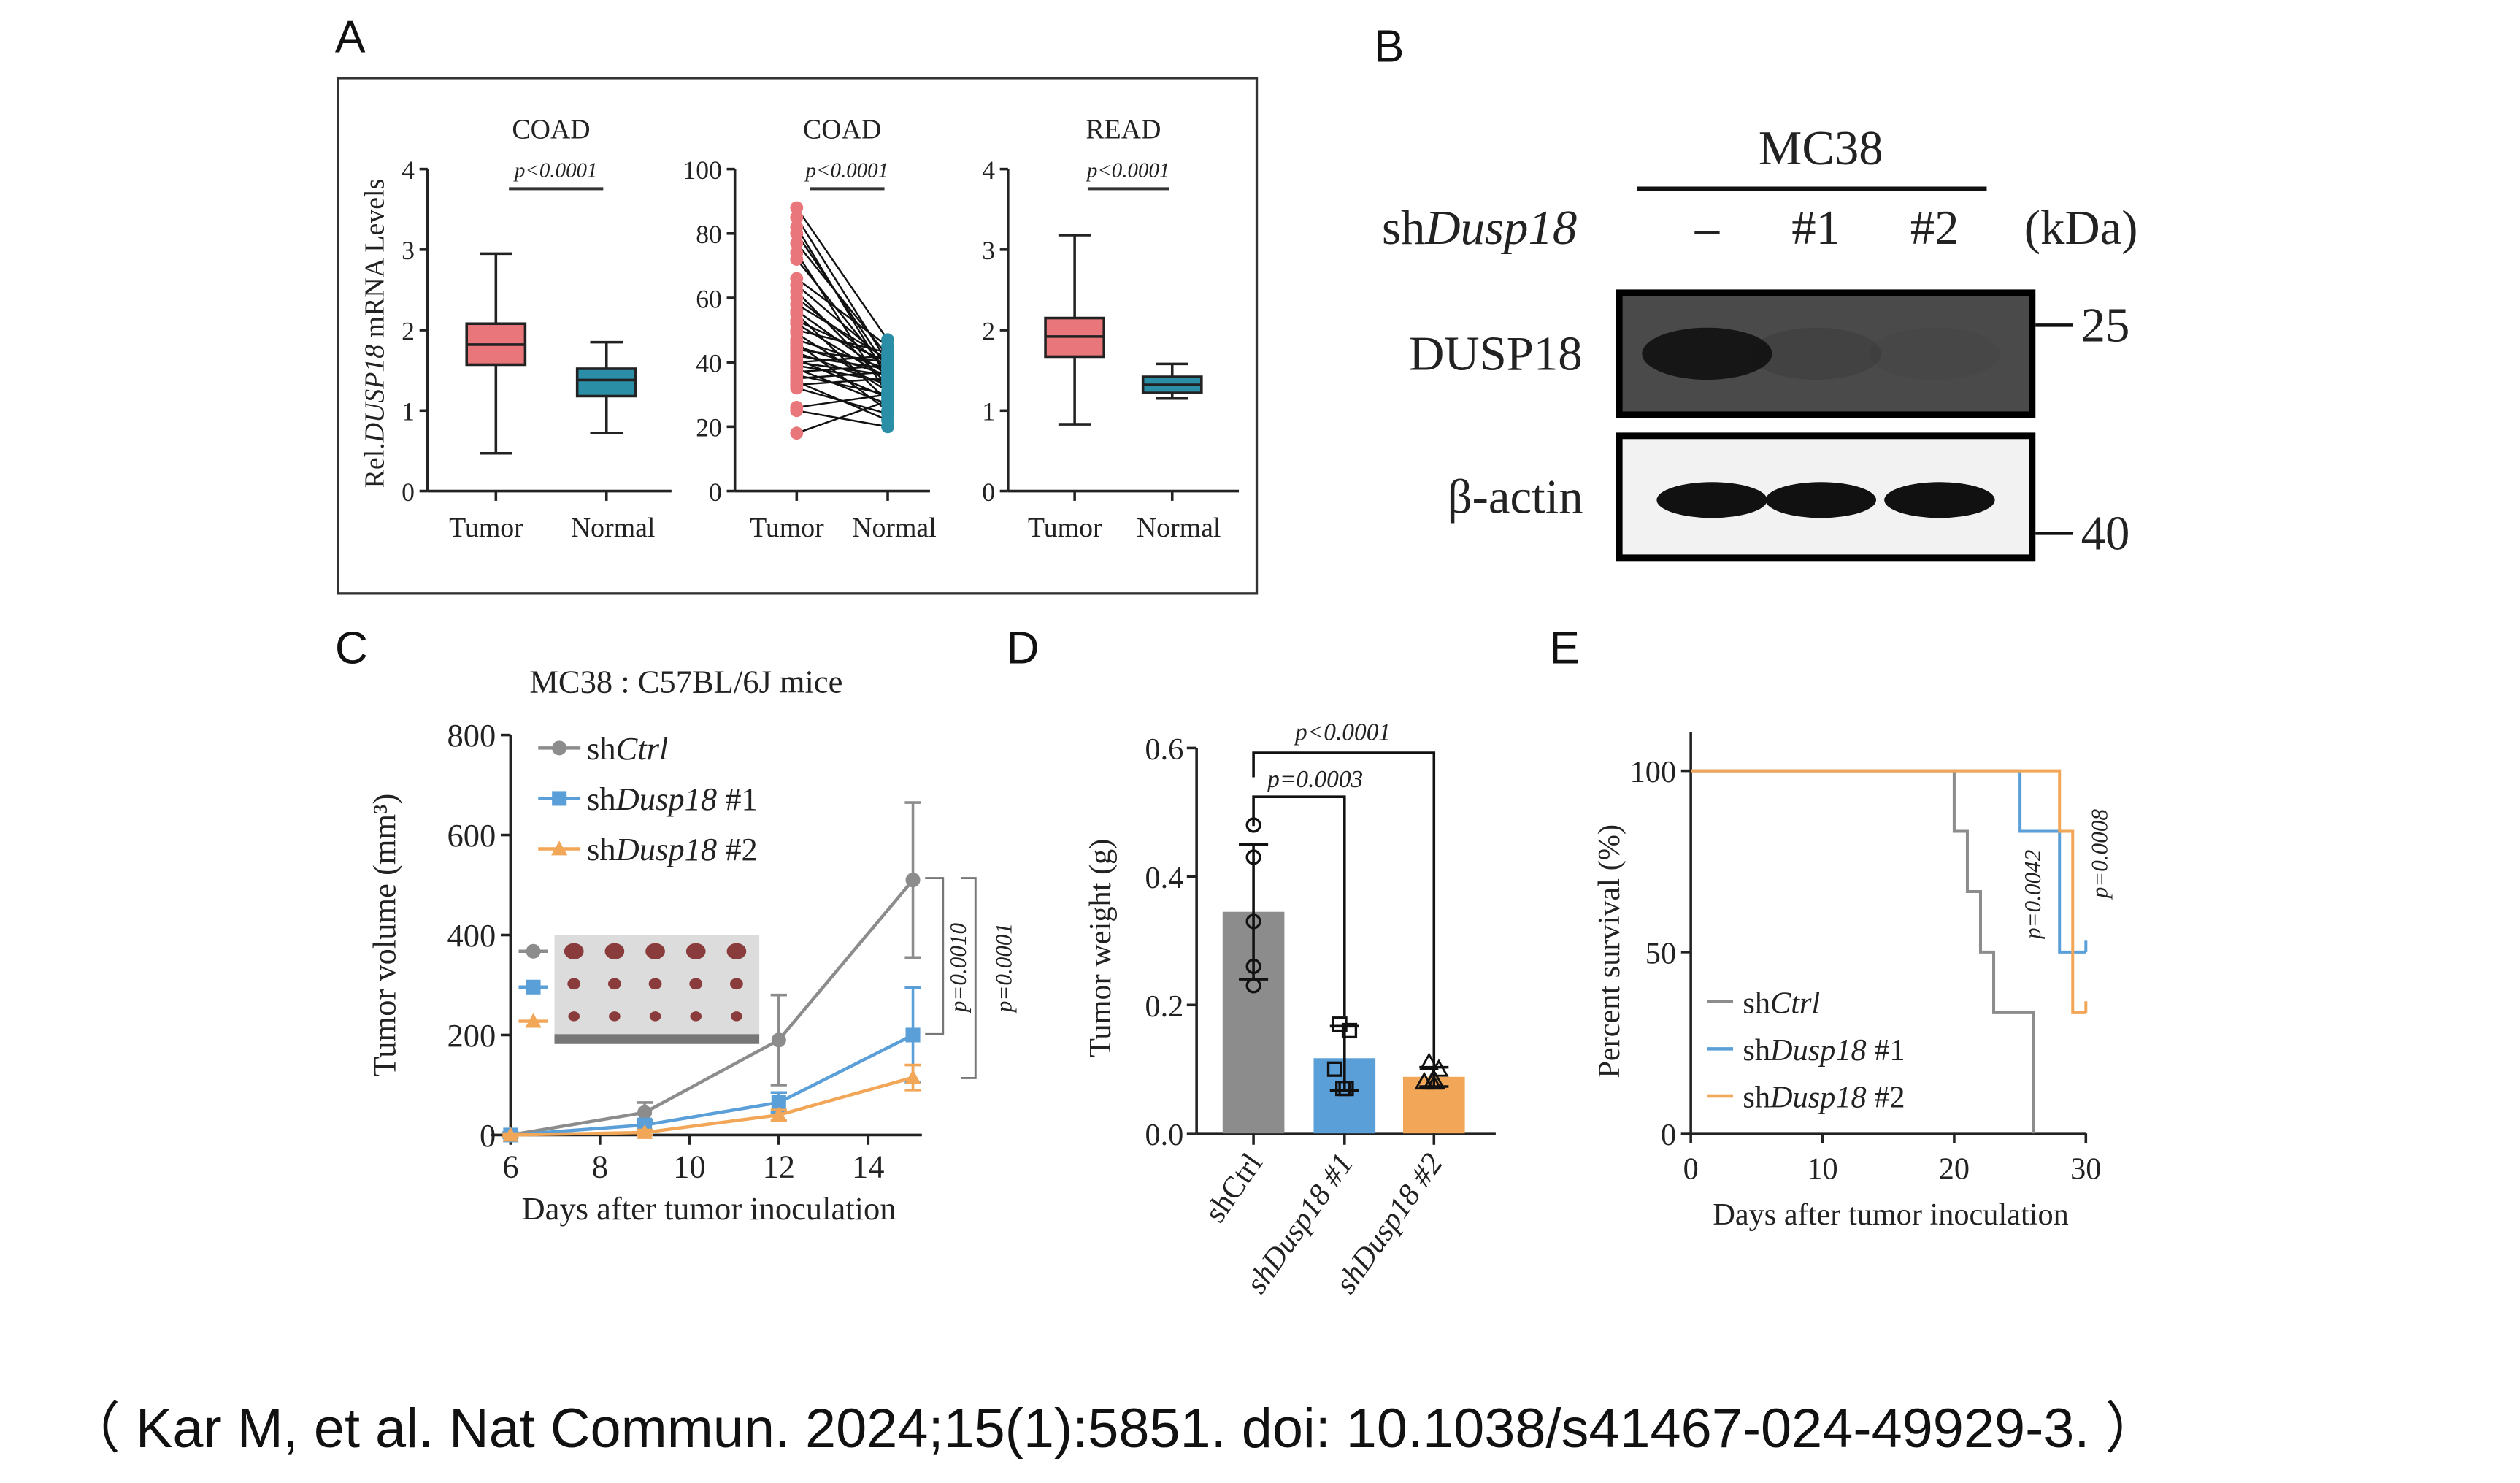 The height and width of the screenshot is (1483, 2520). Describe the element at coordinates (712, 1085) in the screenshot. I see `series-line` at that location.